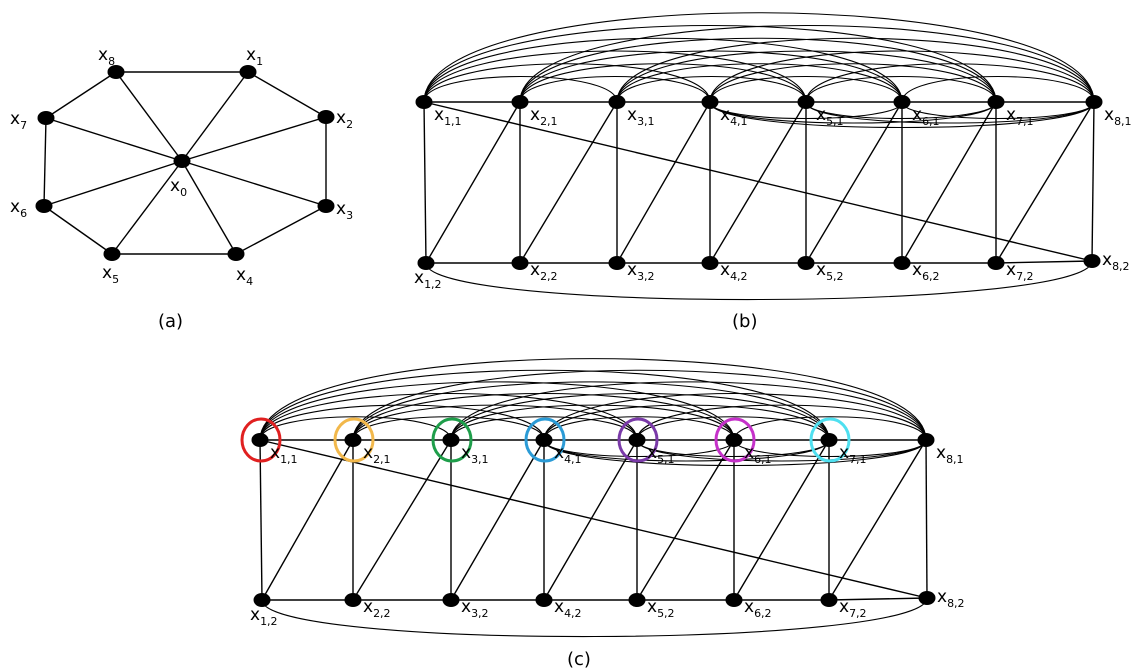 The image size is (1137, 671). Describe the element at coordinates (236, 254) in the screenshot. I see `vertex-x4` at that location.